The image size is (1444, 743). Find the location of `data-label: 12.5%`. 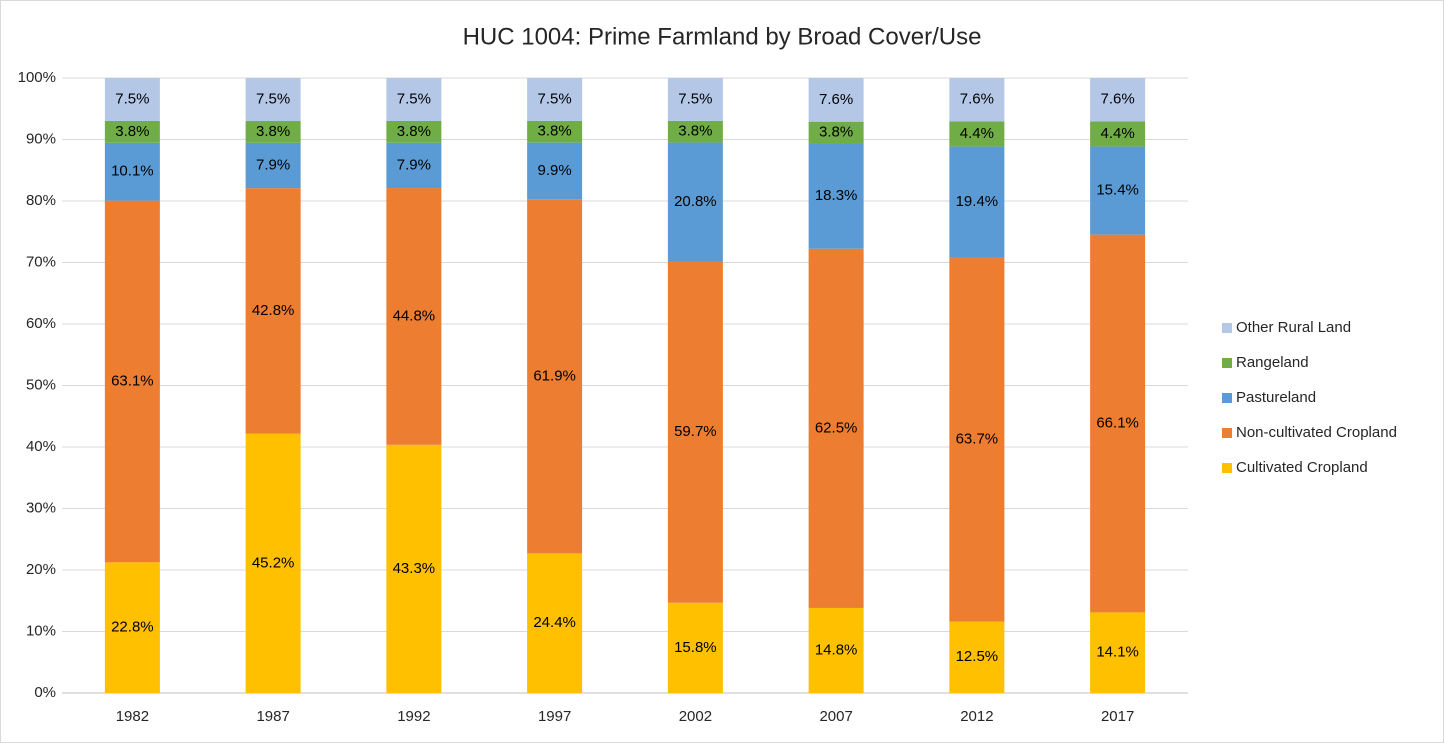

data-label: 12.5% is located at coordinates (977, 656).